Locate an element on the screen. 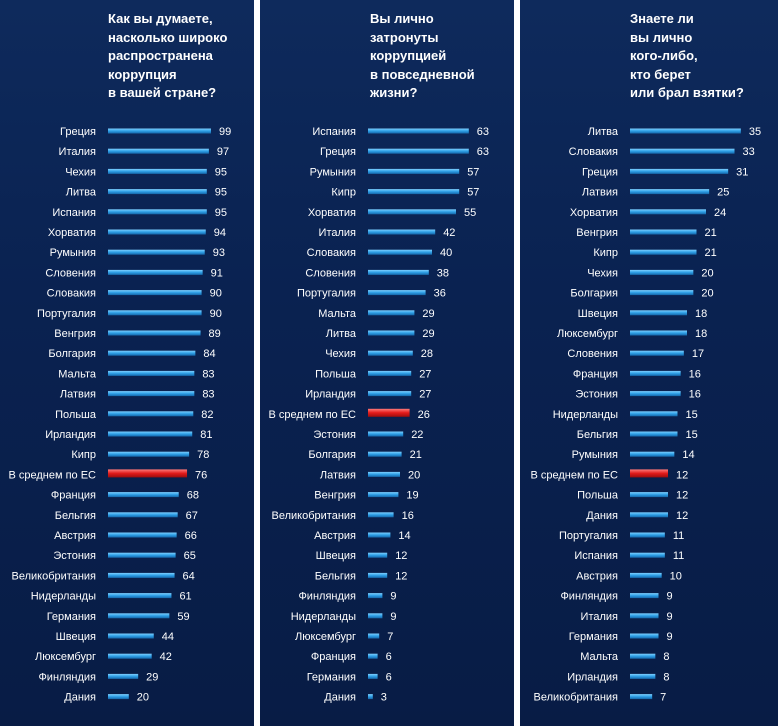 This screenshot has width=778, height=726. value-label: 63 is located at coordinates (483, 152).